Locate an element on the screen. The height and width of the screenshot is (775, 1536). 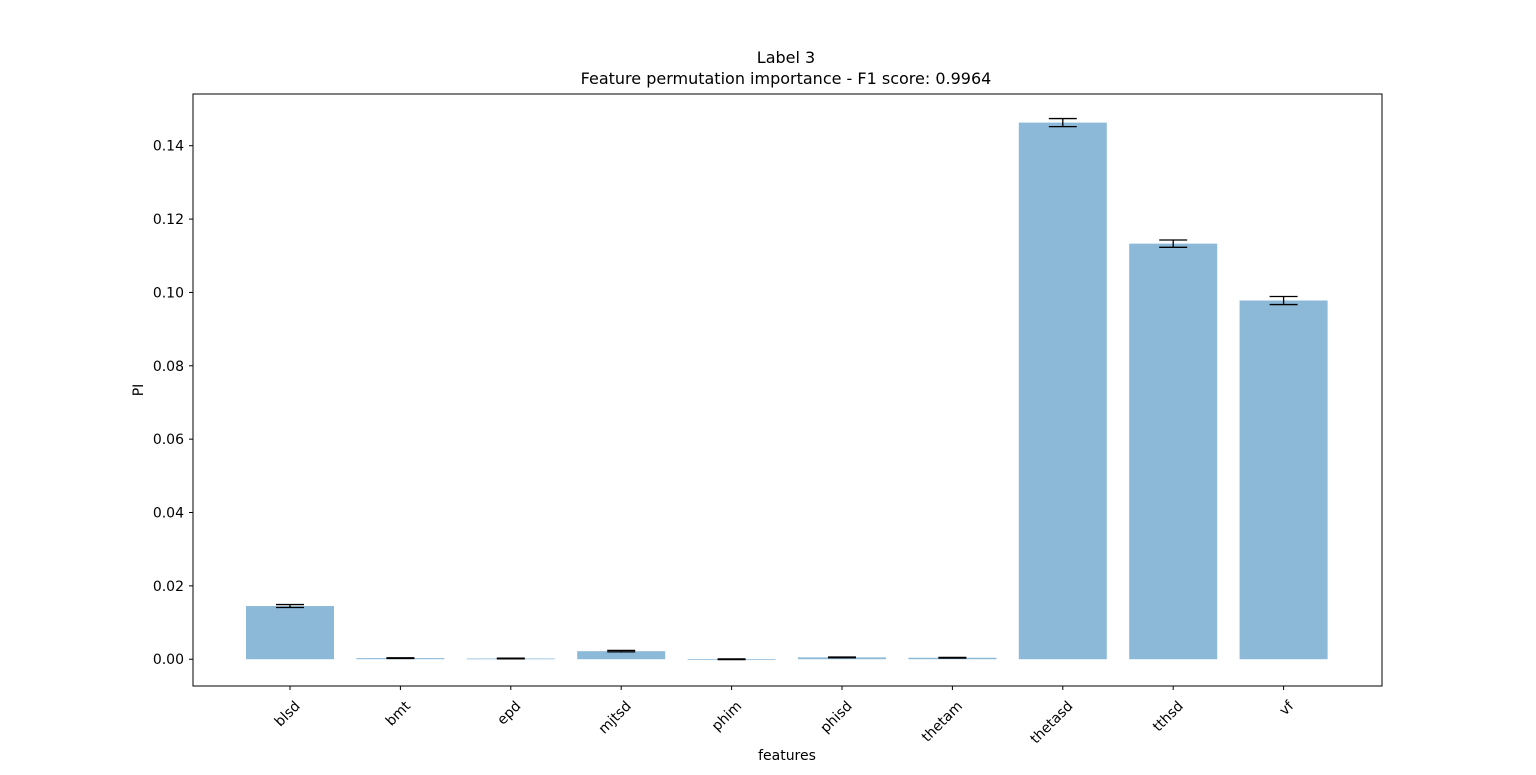
x-tick-label: phim is located at coordinates (727, 716).